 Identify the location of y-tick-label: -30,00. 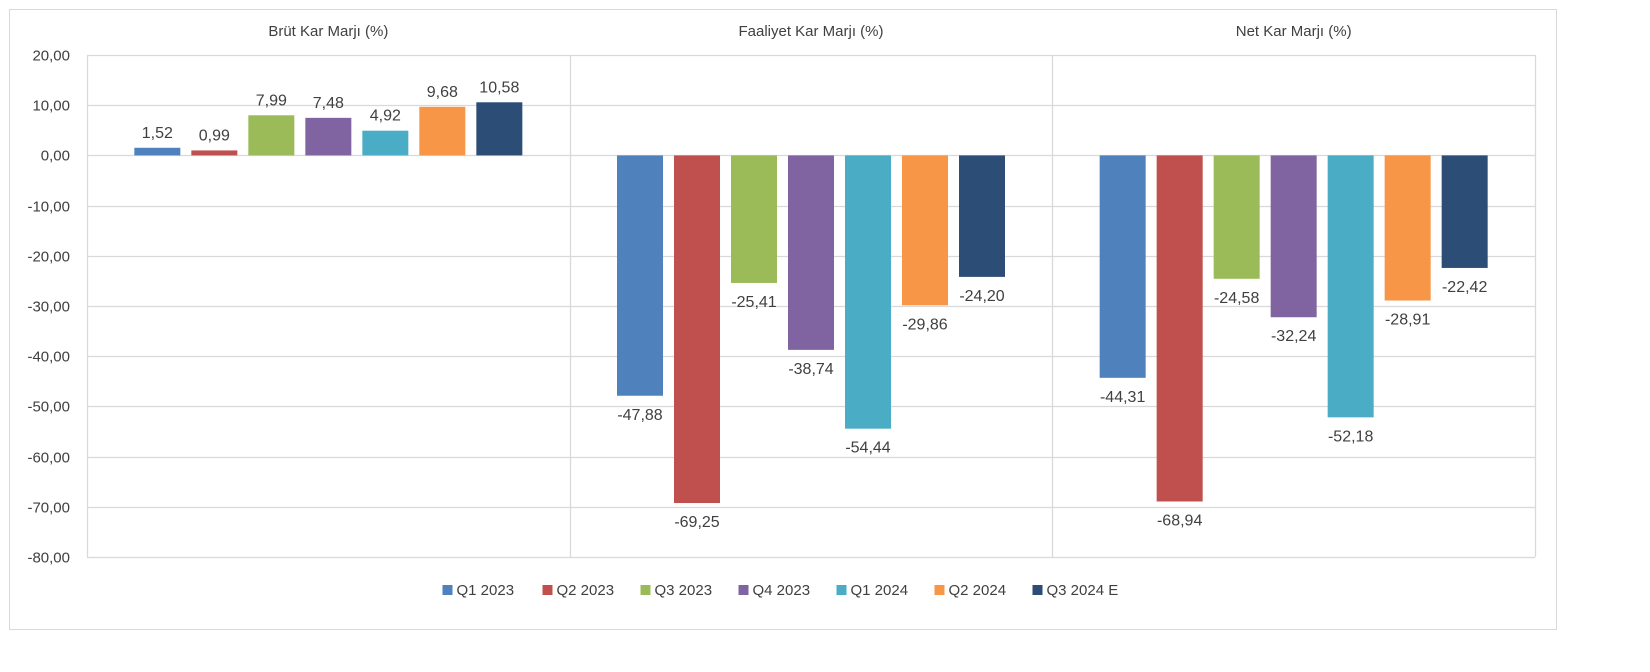
(48, 307).